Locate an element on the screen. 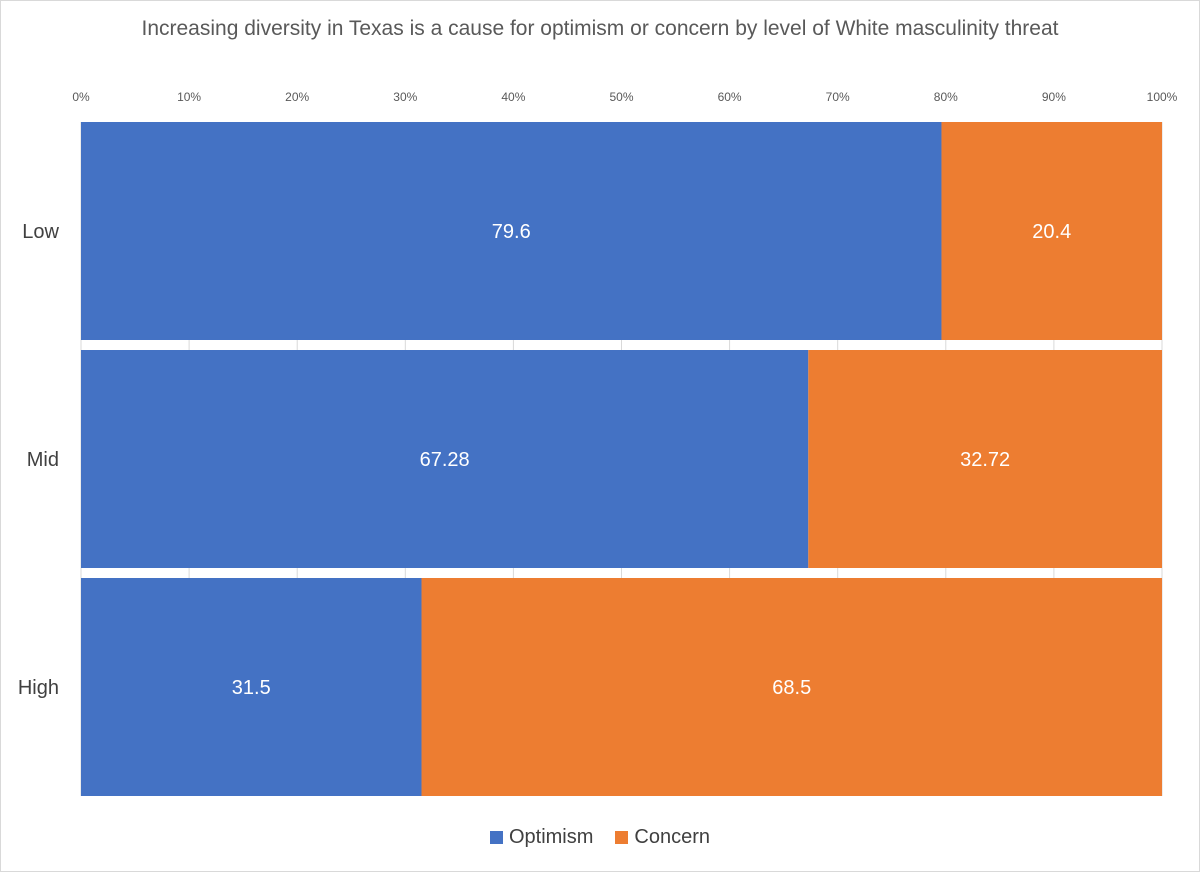 This screenshot has height=872, width=1200. x-tick-label: 80% is located at coordinates (946, 97).